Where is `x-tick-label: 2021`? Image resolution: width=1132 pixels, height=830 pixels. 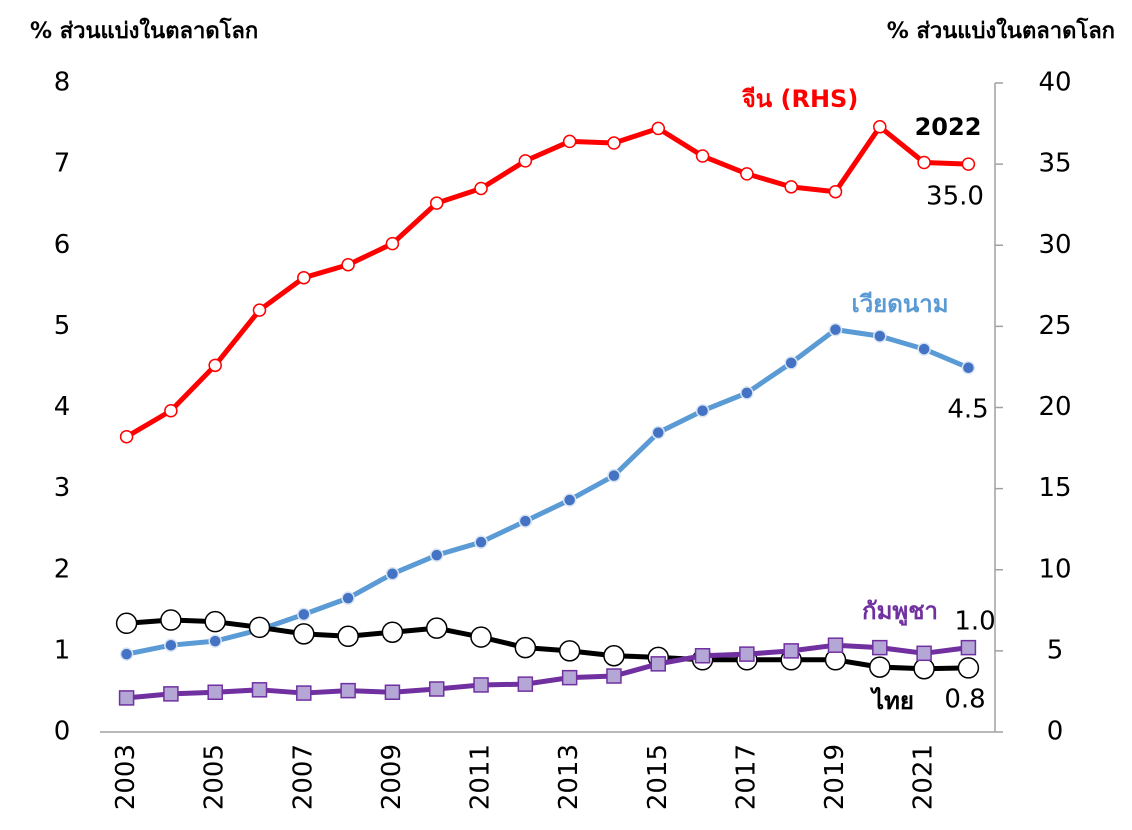
x-tick-label: 2021 is located at coordinates (924, 777).